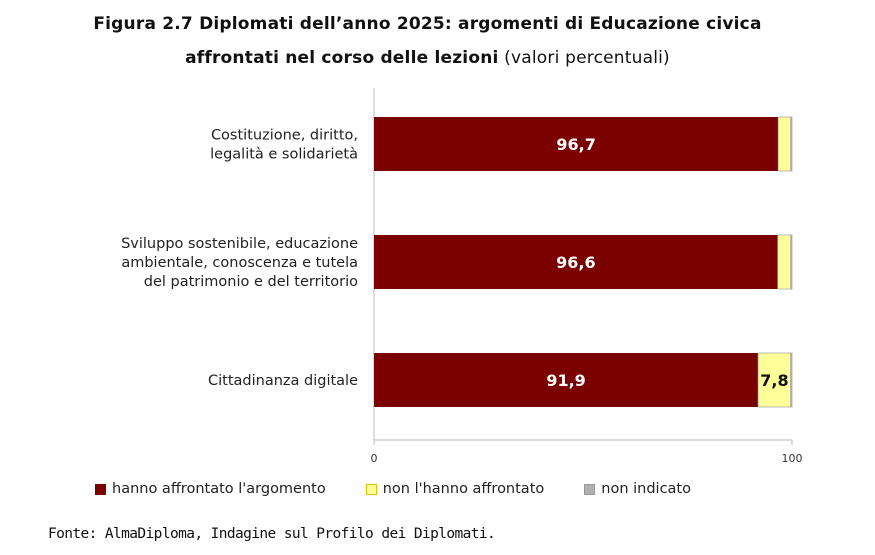 The image size is (875, 555). I want to click on category-label: del patrimonio e del territorio, so click(251, 282).